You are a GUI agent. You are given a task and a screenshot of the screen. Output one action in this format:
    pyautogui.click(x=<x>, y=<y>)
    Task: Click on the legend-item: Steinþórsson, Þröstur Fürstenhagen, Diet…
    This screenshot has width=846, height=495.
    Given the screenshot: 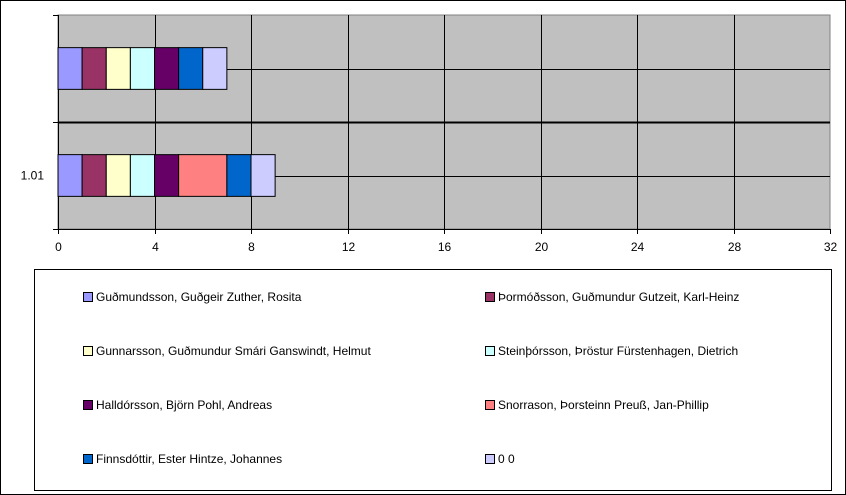 What is the action you would take?
    pyautogui.click(x=611, y=351)
    